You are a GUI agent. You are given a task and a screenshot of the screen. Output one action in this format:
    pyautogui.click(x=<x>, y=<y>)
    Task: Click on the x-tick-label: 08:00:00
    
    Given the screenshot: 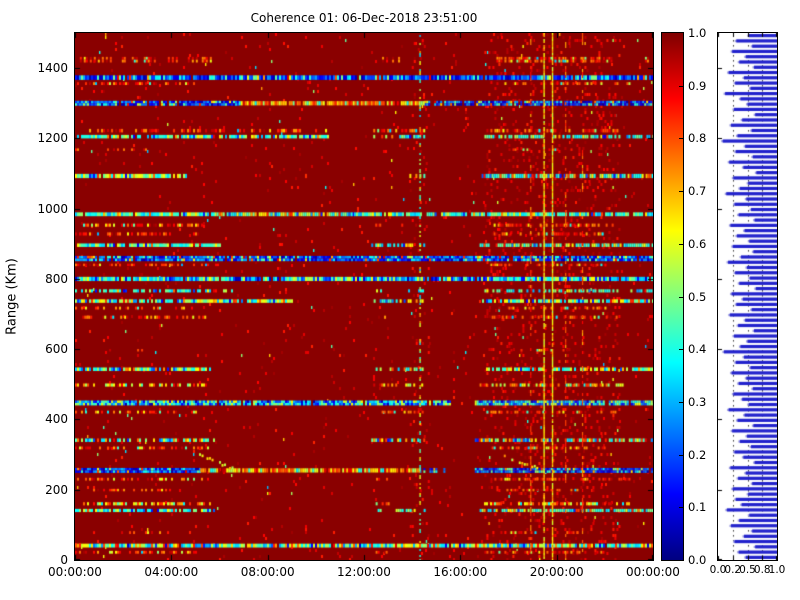 What is the action you would take?
    pyautogui.click(x=267, y=572)
    